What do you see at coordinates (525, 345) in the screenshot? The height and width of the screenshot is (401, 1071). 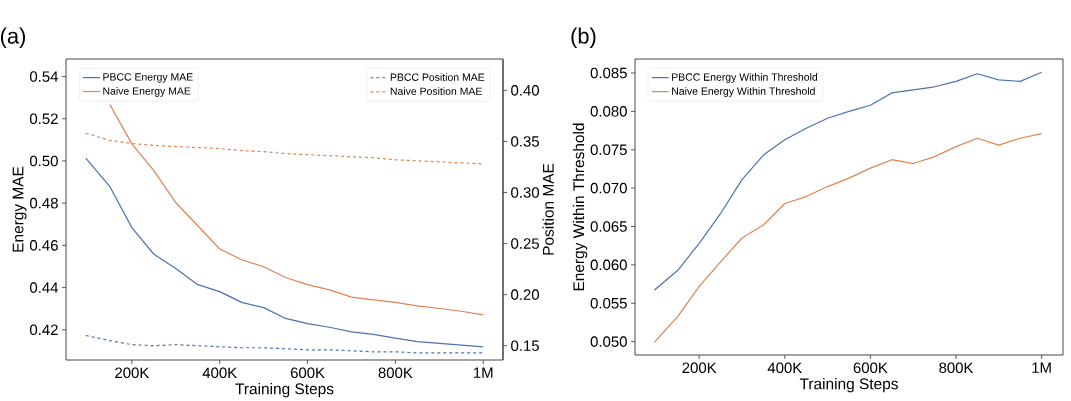 I see `y2-tick-label: 0.15` at bounding box center [525, 345].